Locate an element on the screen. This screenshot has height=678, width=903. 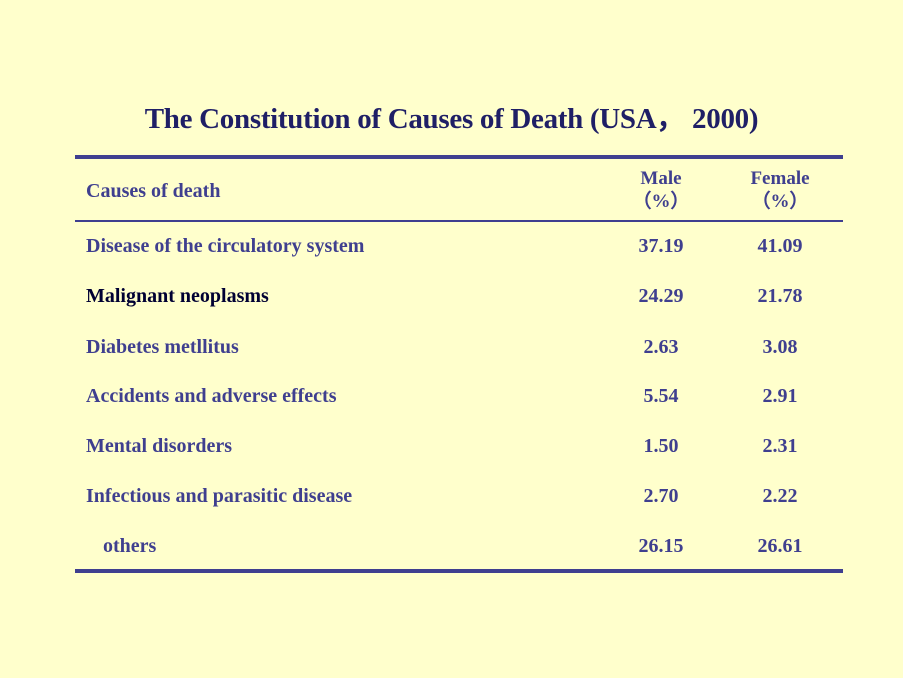
female-percent-cell: 2.22 is located at coordinates (780, 496).